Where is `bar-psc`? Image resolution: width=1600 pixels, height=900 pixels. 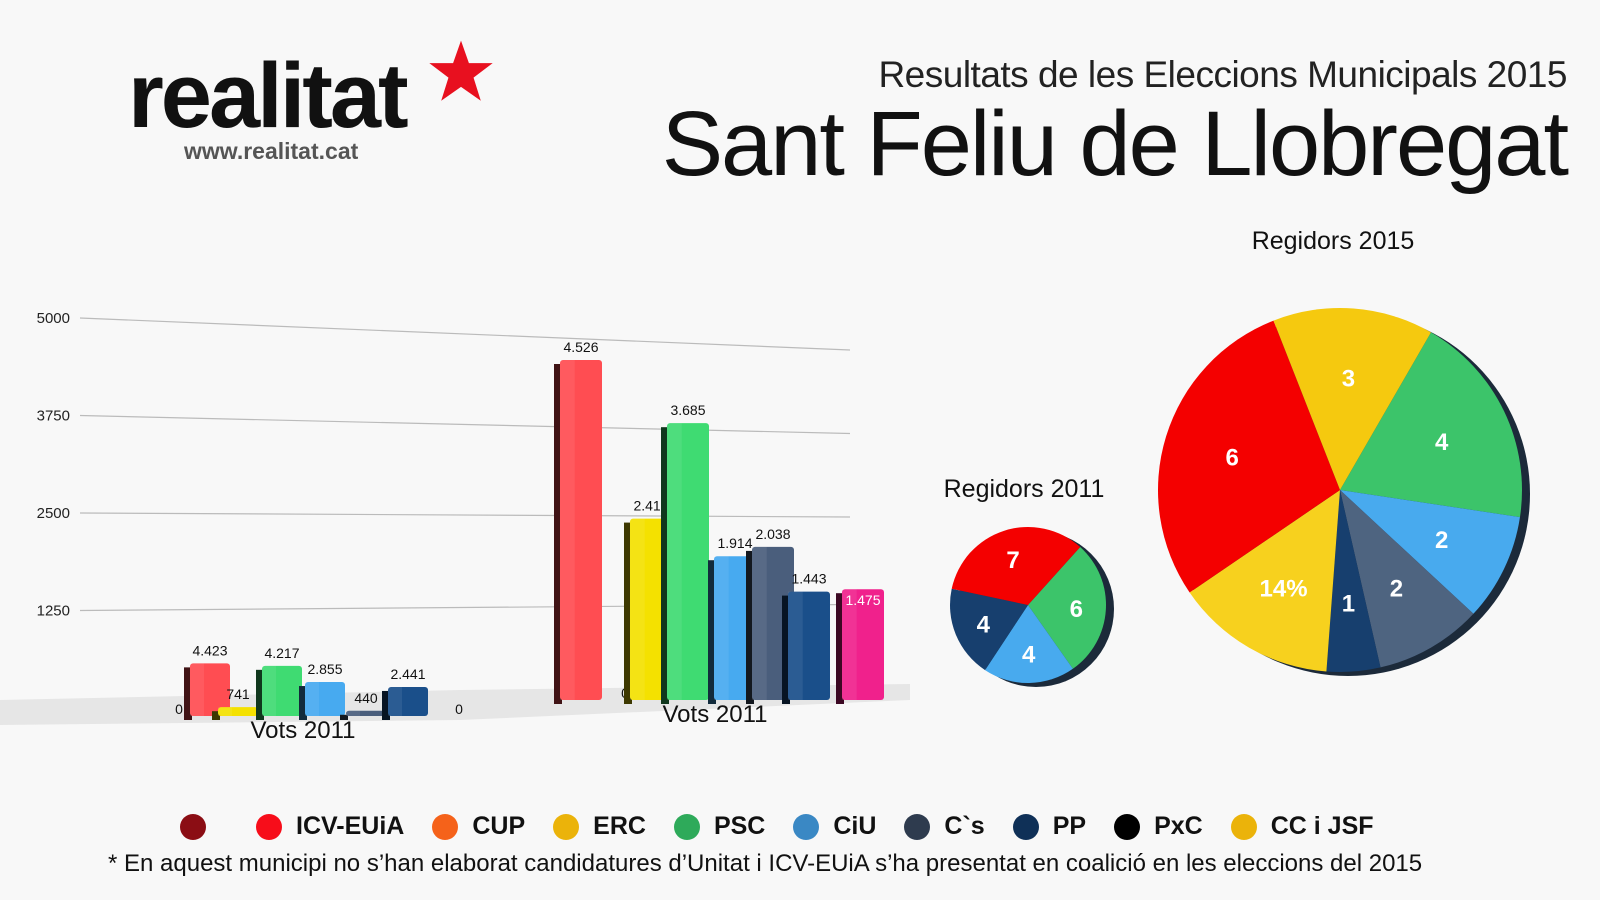 bar-psc is located at coordinates (688, 561).